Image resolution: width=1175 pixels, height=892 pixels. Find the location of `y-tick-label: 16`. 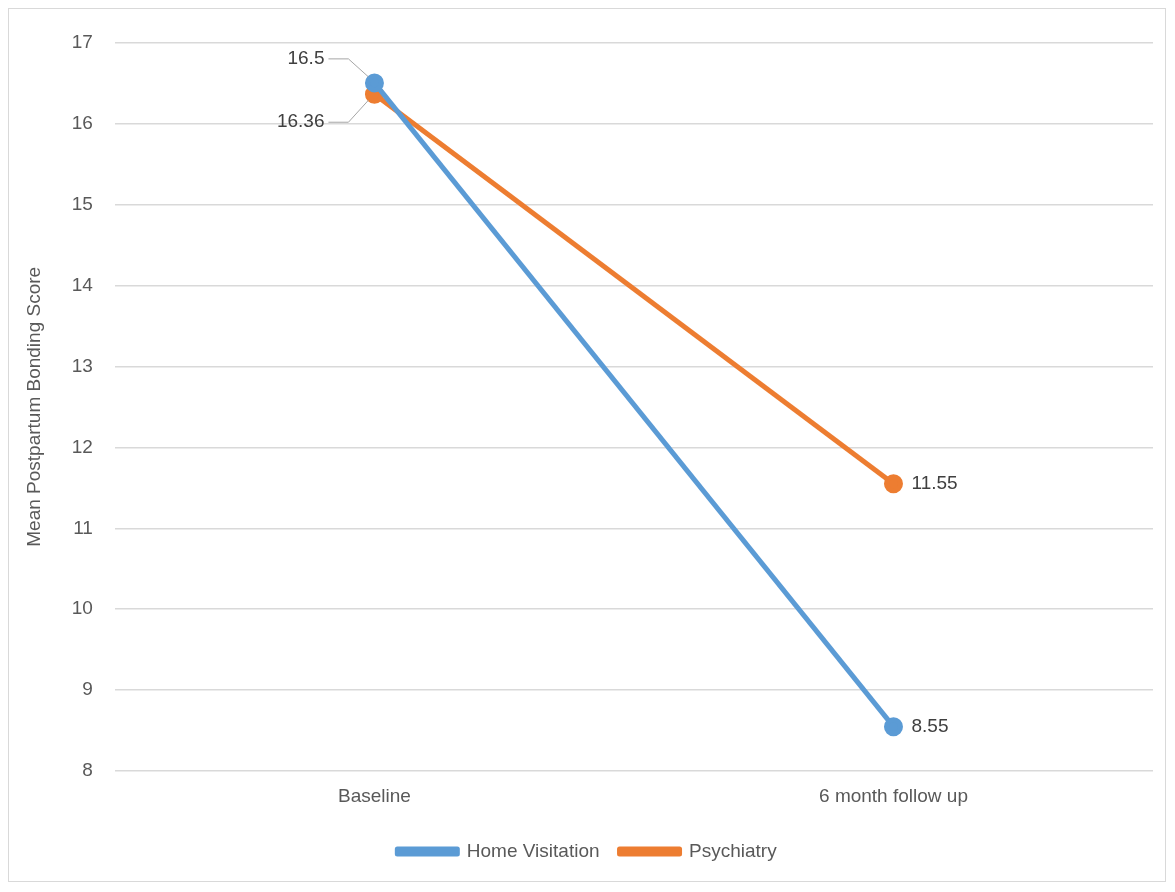

y-tick-label: 16 is located at coordinates (82, 122).